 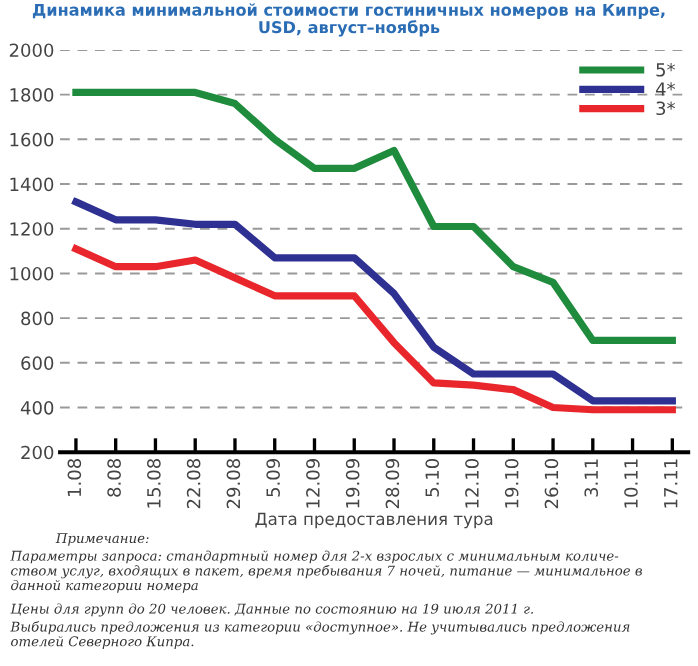 I want to click on legend-label: 5*, so click(x=666, y=69).